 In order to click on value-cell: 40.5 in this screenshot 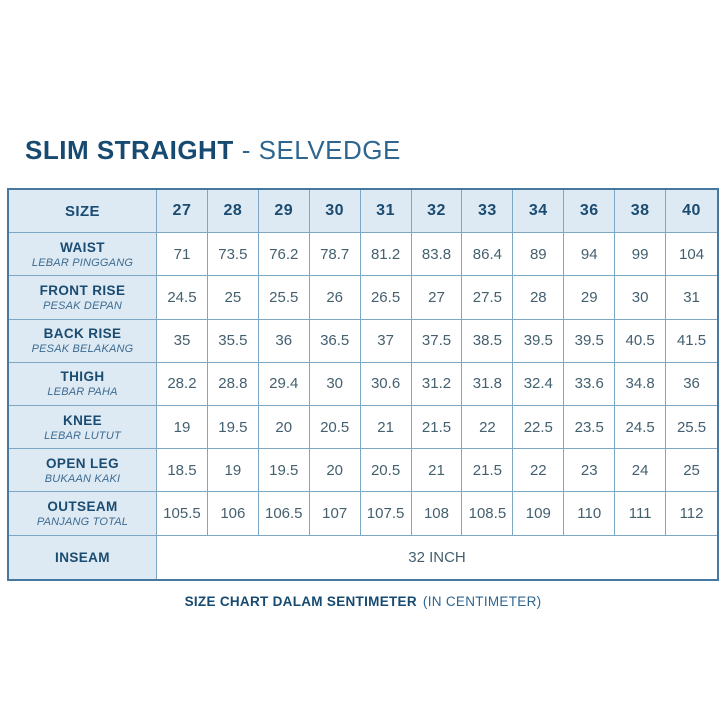, I will do `click(641, 341)`.